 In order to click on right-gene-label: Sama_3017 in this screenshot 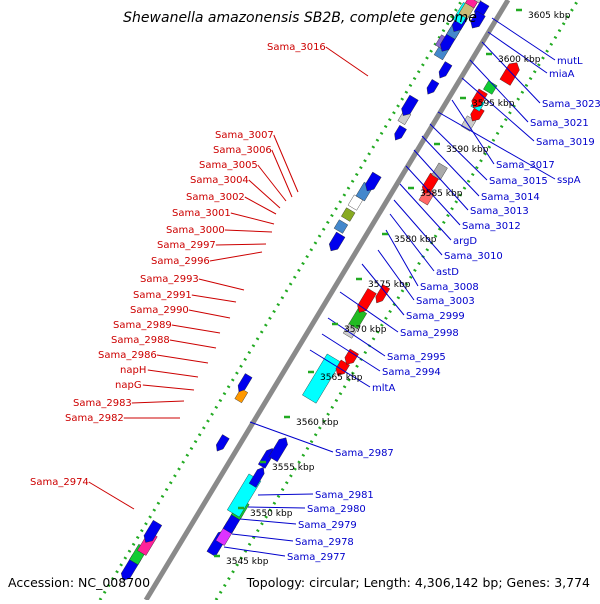, I will do `click(525, 165)`.